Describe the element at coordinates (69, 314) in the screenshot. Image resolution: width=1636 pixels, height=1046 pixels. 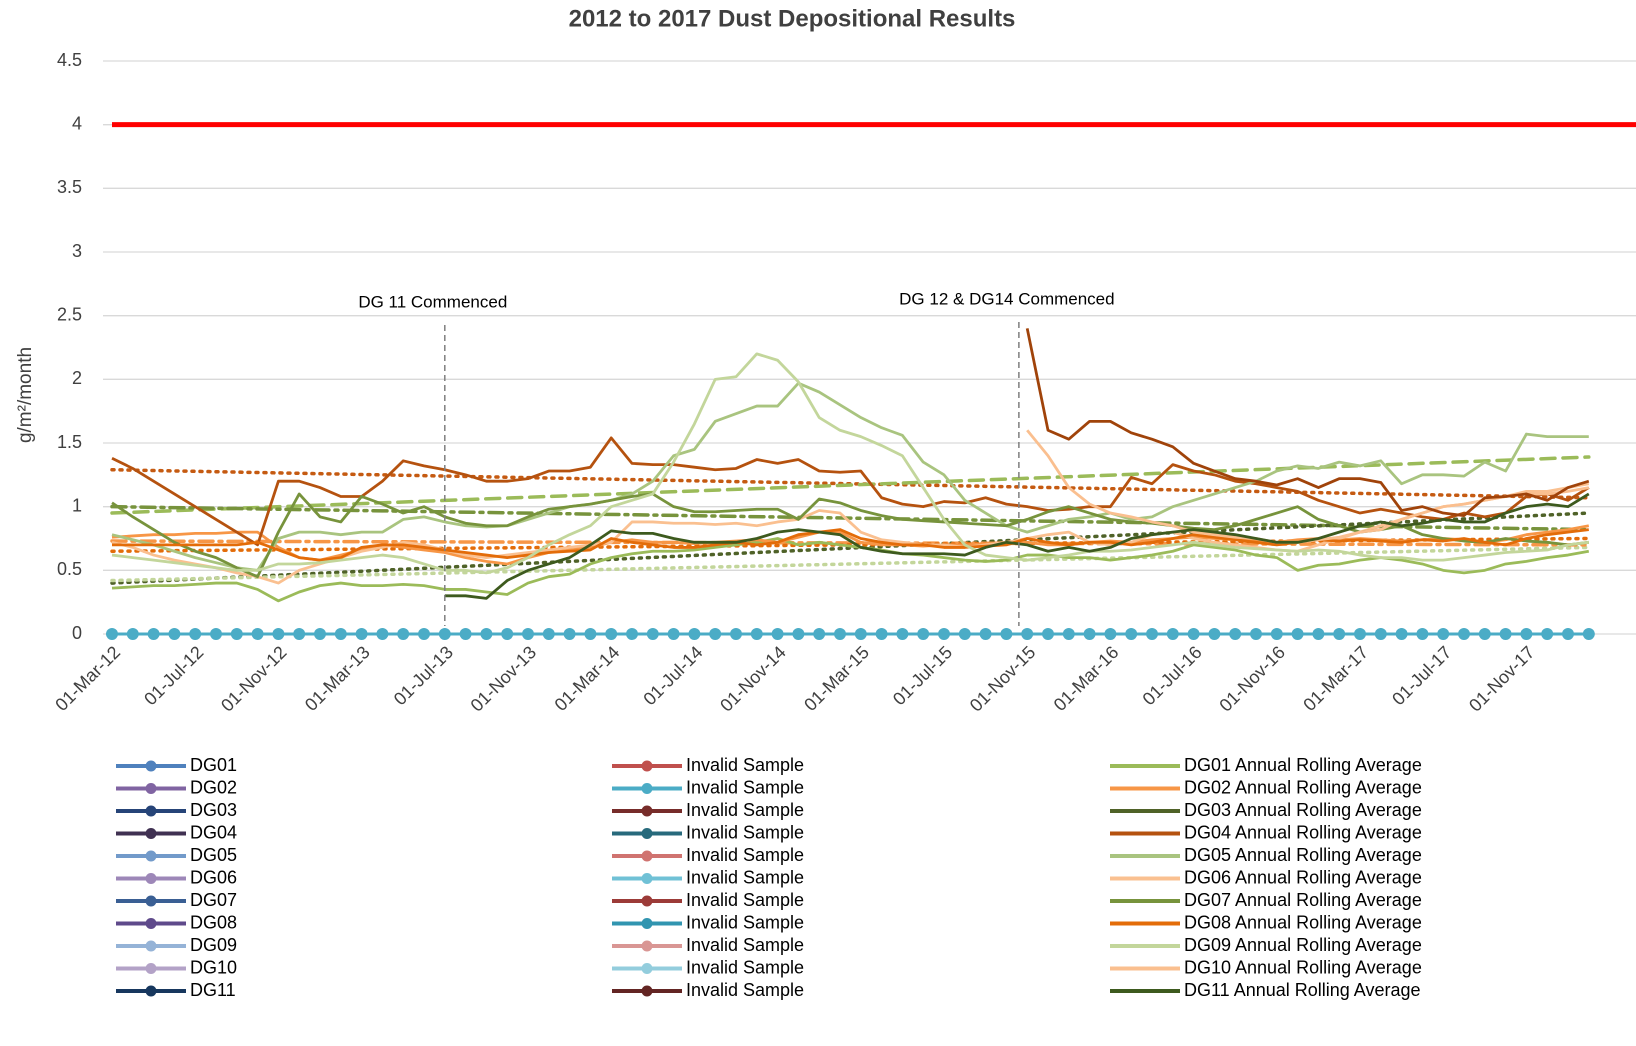
I see `y-tick-label: 2.5` at that location.